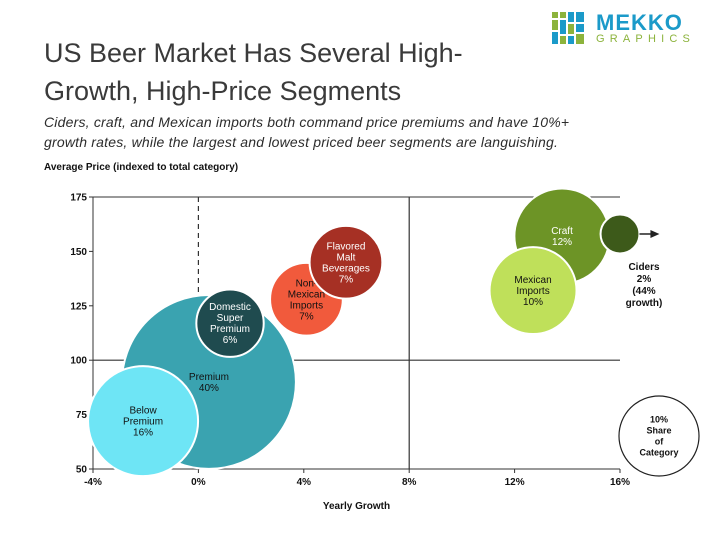 Image resolution: width=720 pixels, height=540 pixels. What do you see at coordinates (655, 233) in the screenshot?
I see `ciders-arrow-head` at bounding box center [655, 233].